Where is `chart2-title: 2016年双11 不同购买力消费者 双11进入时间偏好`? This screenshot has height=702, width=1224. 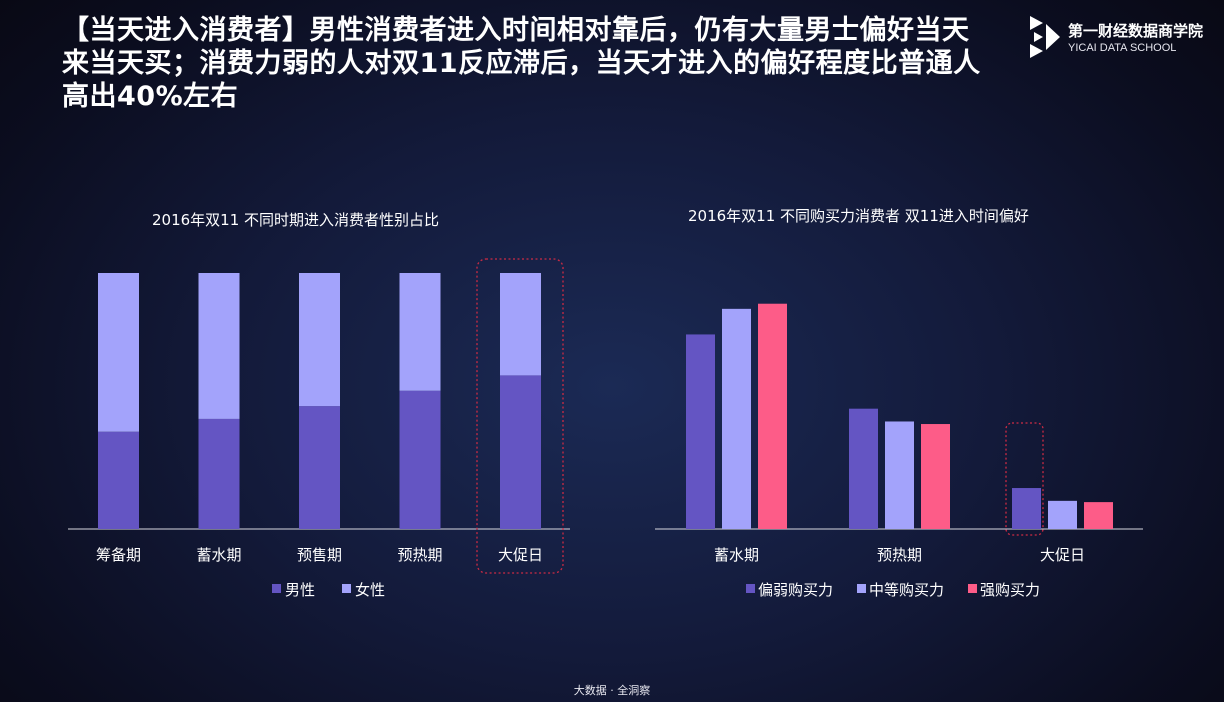
chart2-title: 2016年双11 不同购买力消费者 双11进入时间偏好 is located at coordinates (858, 216).